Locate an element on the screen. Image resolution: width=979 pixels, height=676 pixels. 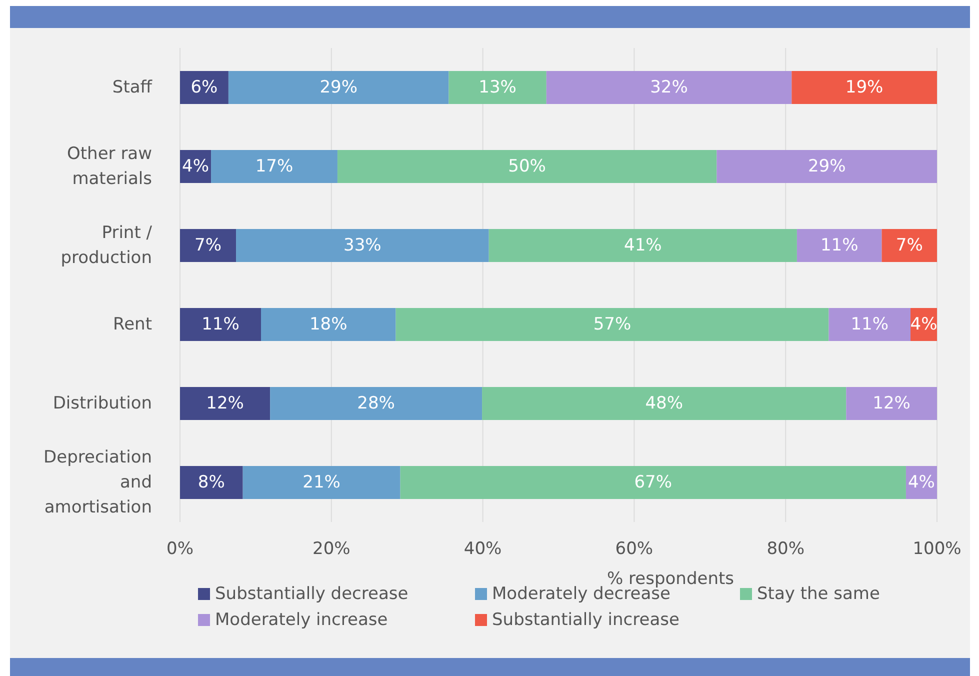
legend-label: Stay the same is located at coordinates (818, 594).